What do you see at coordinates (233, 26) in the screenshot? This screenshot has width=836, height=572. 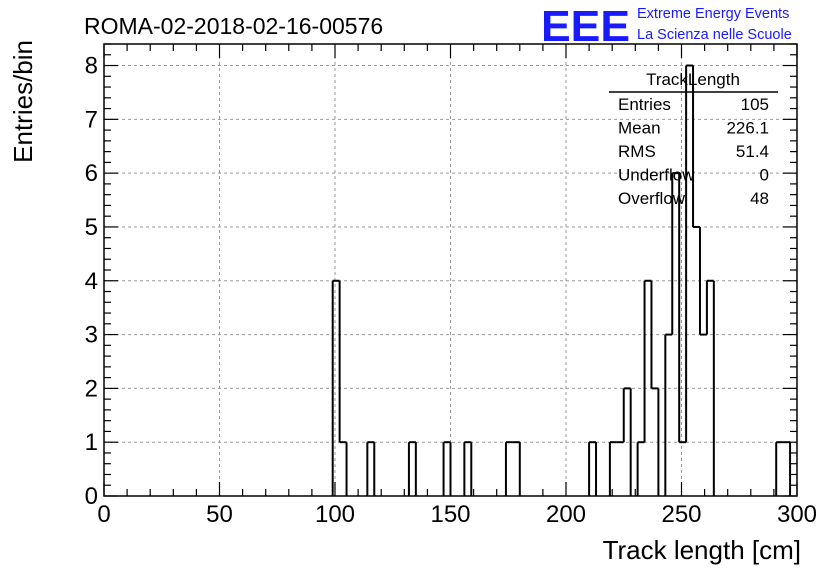 I see `run-title: ROMA-02-2018-02-16-00576` at bounding box center [233, 26].